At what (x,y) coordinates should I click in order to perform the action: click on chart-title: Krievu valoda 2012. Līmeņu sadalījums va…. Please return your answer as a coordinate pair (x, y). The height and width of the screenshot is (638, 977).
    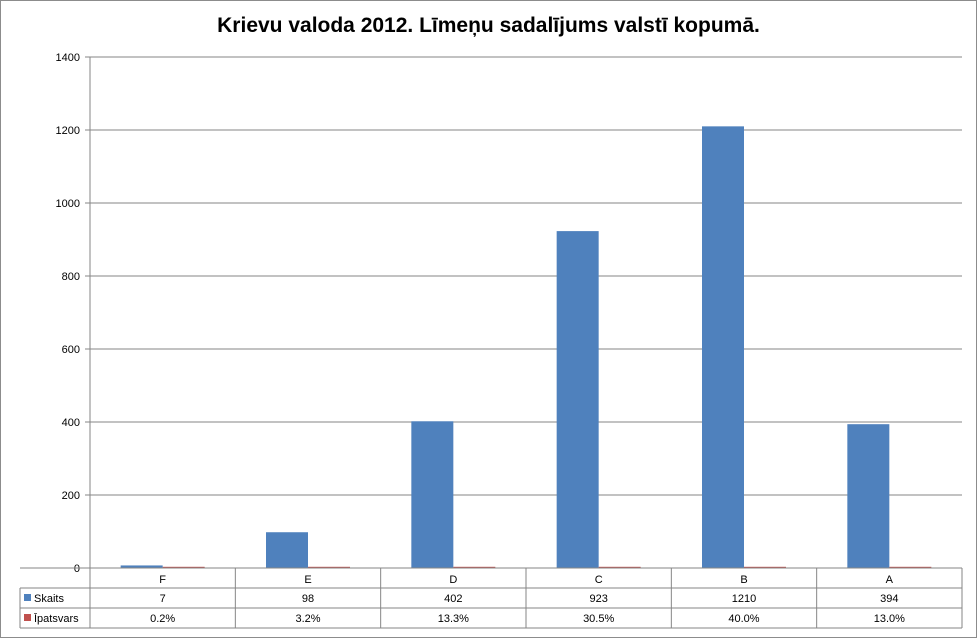
    Looking at the image, I should click on (488, 25).